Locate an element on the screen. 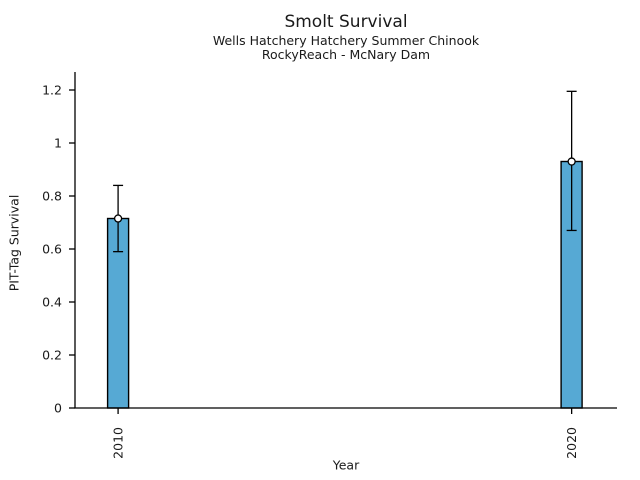  y-tick-label: 1 is located at coordinates (58, 142).